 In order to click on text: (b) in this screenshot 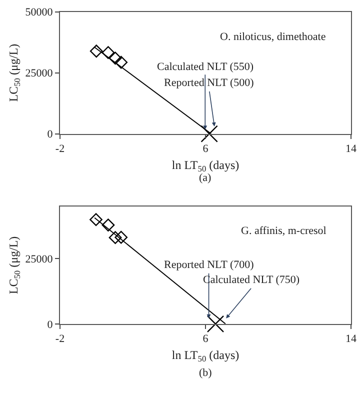, I will do `click(205, 373)`.